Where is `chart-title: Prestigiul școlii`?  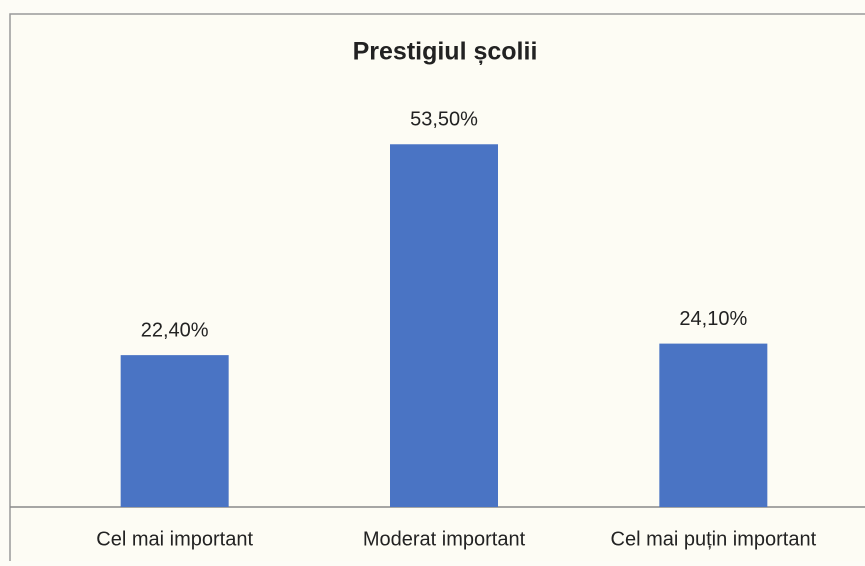
chart-title: Prestigiul școlii is located at coordinates (445, 52).